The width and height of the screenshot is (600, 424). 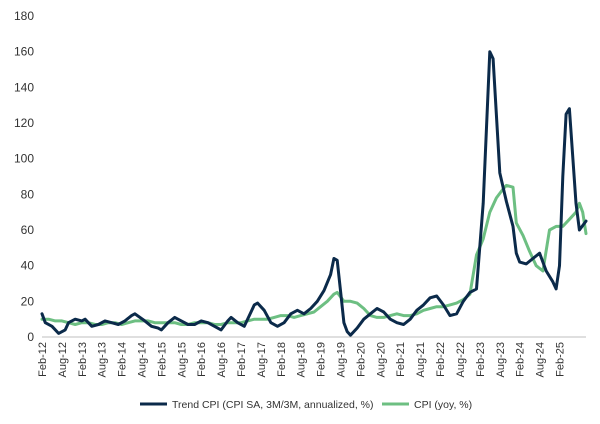 What do you see at coordinates (342, 359) in the screenshot?
I see `x-tick-label: Aug-19` at bounding box center [342, 359].